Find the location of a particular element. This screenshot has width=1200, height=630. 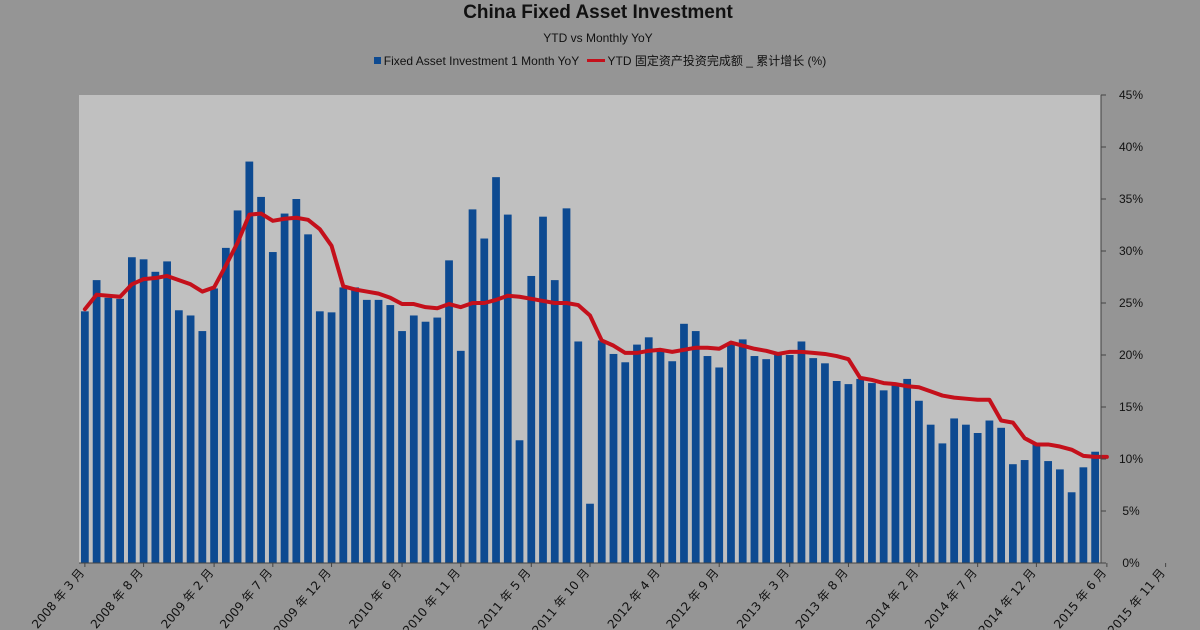

y-tick-label: 35% is located at coordinates (1131, 199).